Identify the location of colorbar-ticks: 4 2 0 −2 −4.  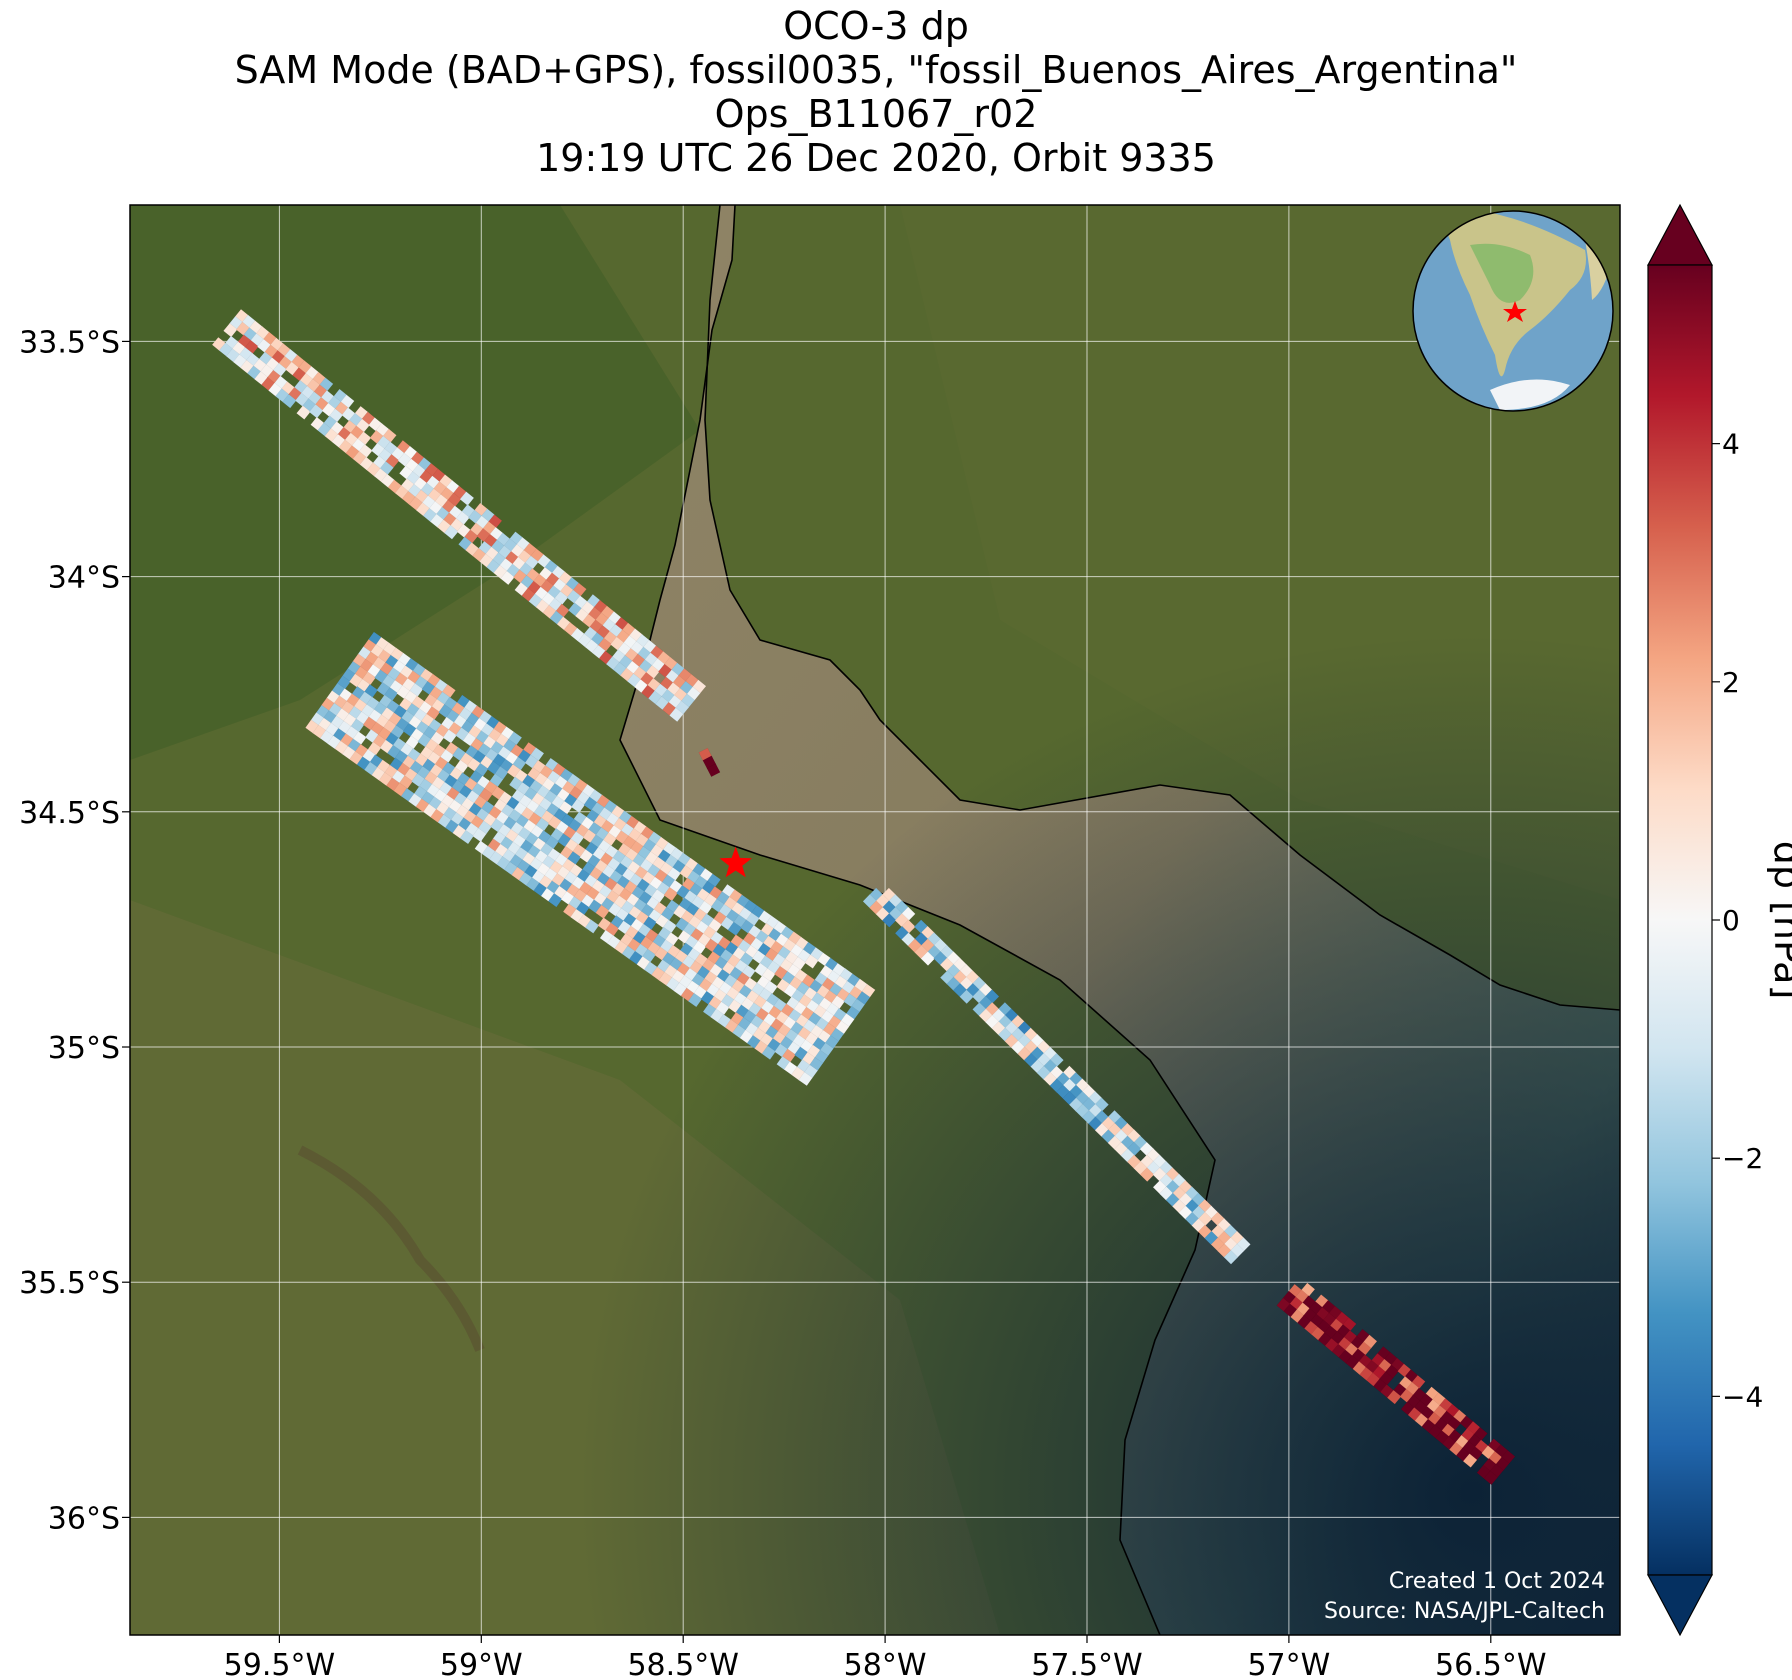
(1737, 920).